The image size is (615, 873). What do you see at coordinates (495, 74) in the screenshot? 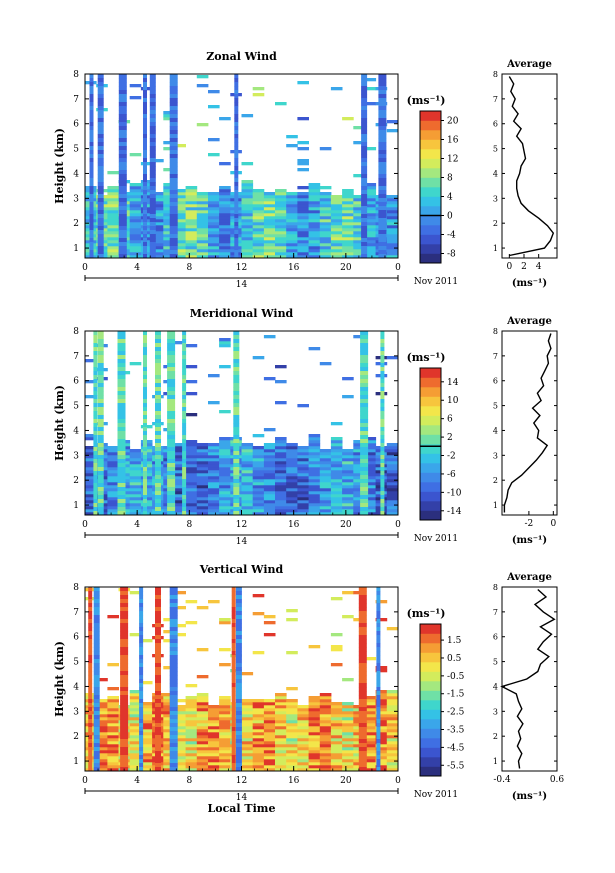
I see `average-y-tick-label: 8` at bounding box center [495, 74].